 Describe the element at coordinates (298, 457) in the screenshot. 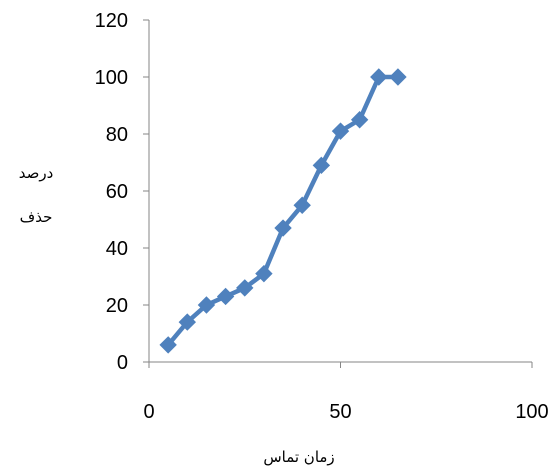

I see `x-axis-title: زمان تماس` at that location.